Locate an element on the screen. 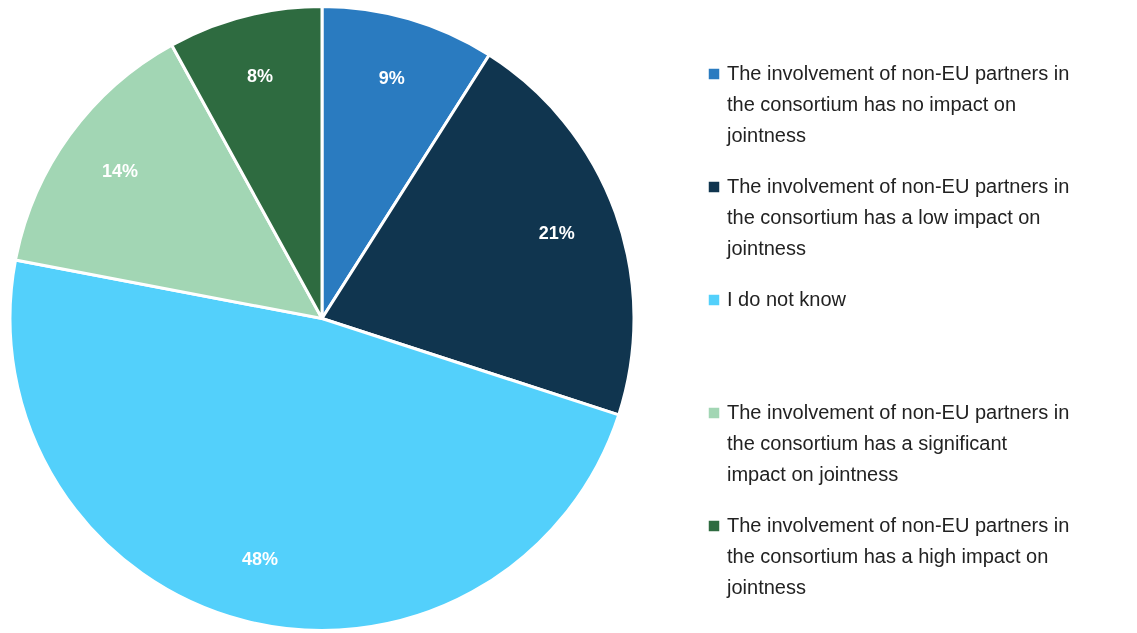 Image resolution: width=1137 pixels, height=633 pixels. legend-label: The involvement of non-EU partners in the consortium has no impact on jointness is located at coordinates (898, 104).